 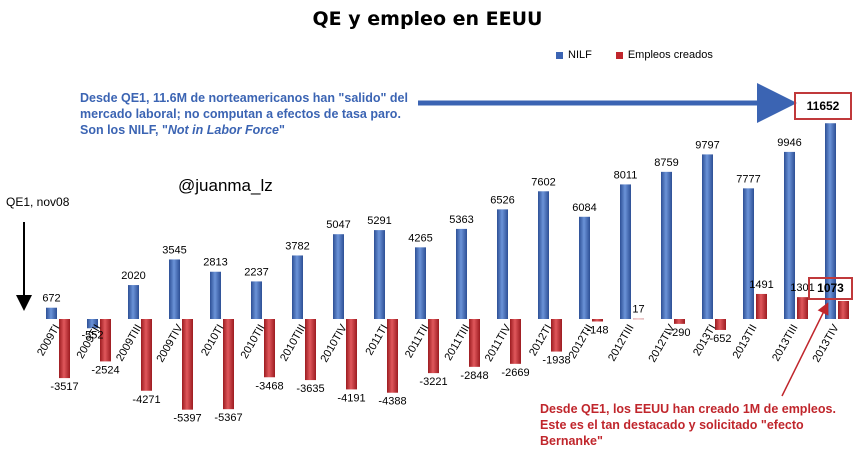 What do you see at coordinates (581, 342) in the screenshot?
I see `category-tick-label: 2012TII` at bounding box center [581, 342].